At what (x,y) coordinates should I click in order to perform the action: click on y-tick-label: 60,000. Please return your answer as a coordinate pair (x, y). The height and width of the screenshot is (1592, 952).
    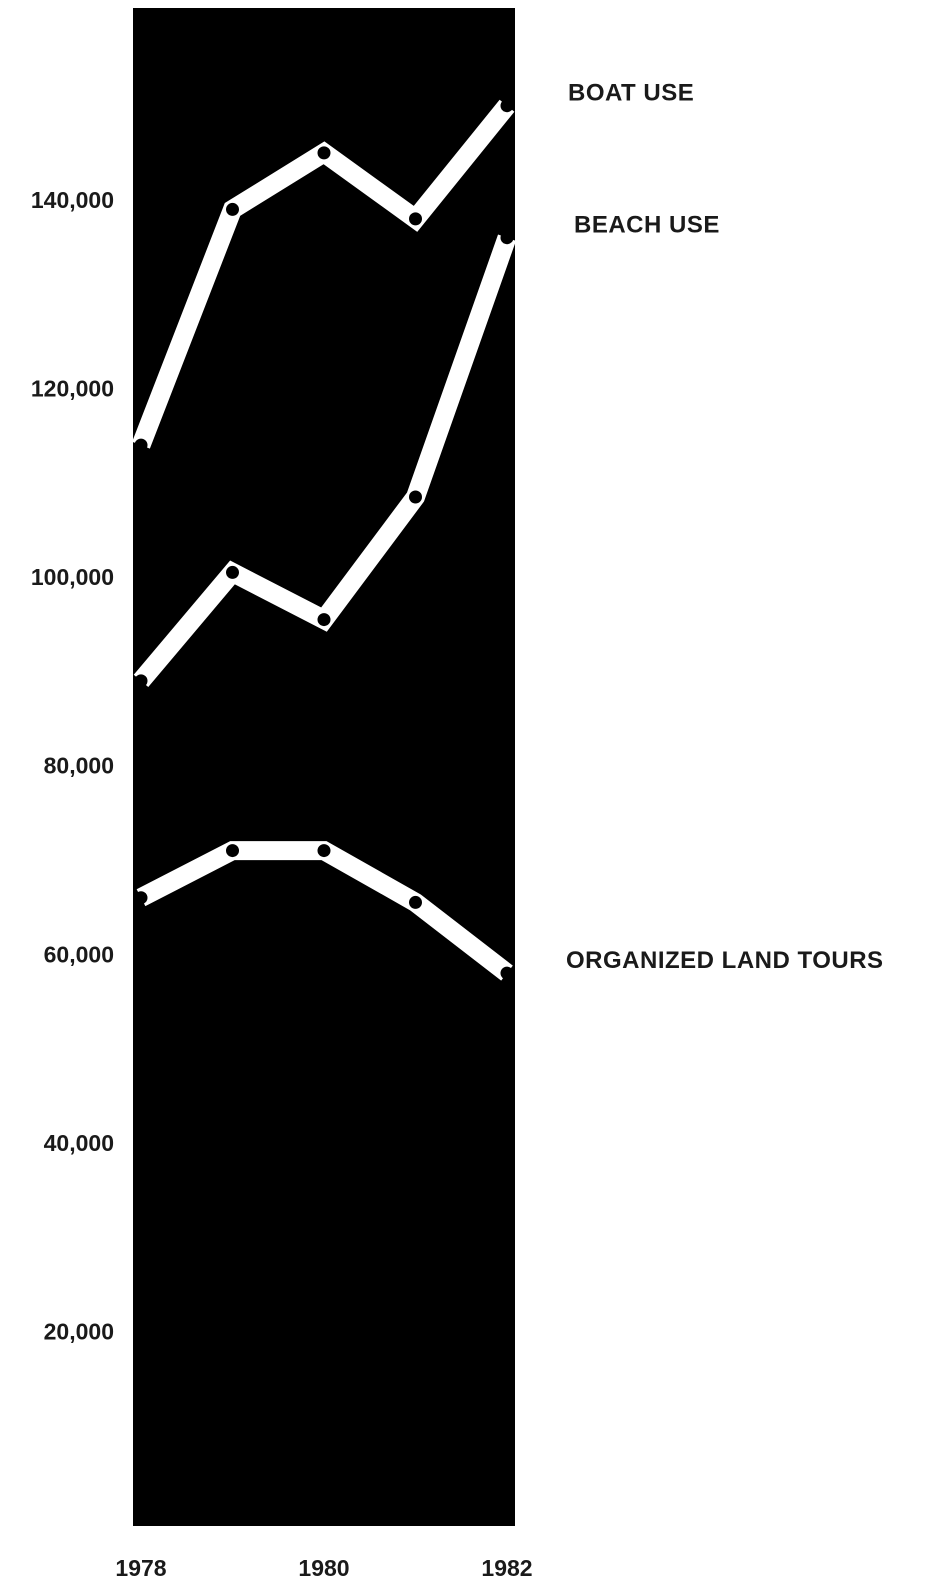
    Looking at the image, I should click on (79, 954).